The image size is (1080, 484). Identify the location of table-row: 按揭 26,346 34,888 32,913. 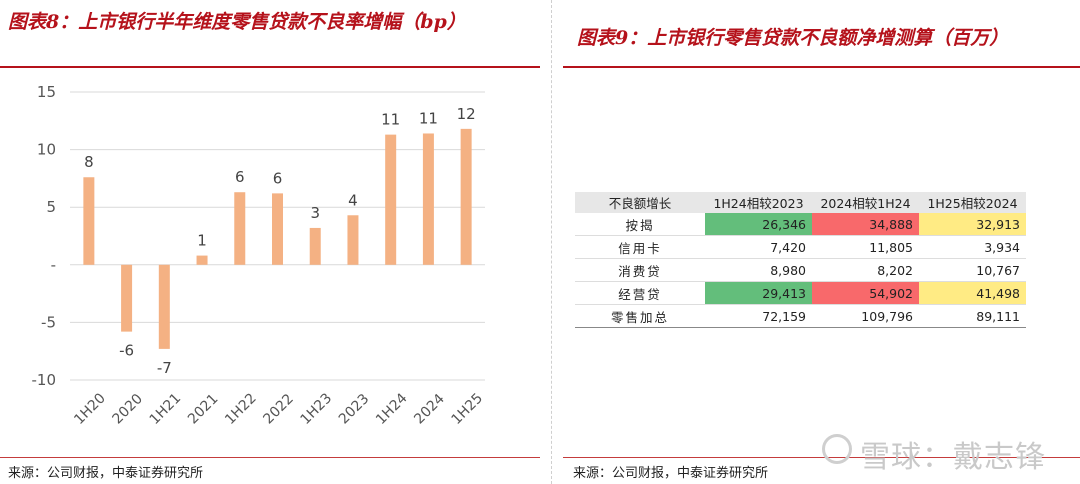
(800, 224).